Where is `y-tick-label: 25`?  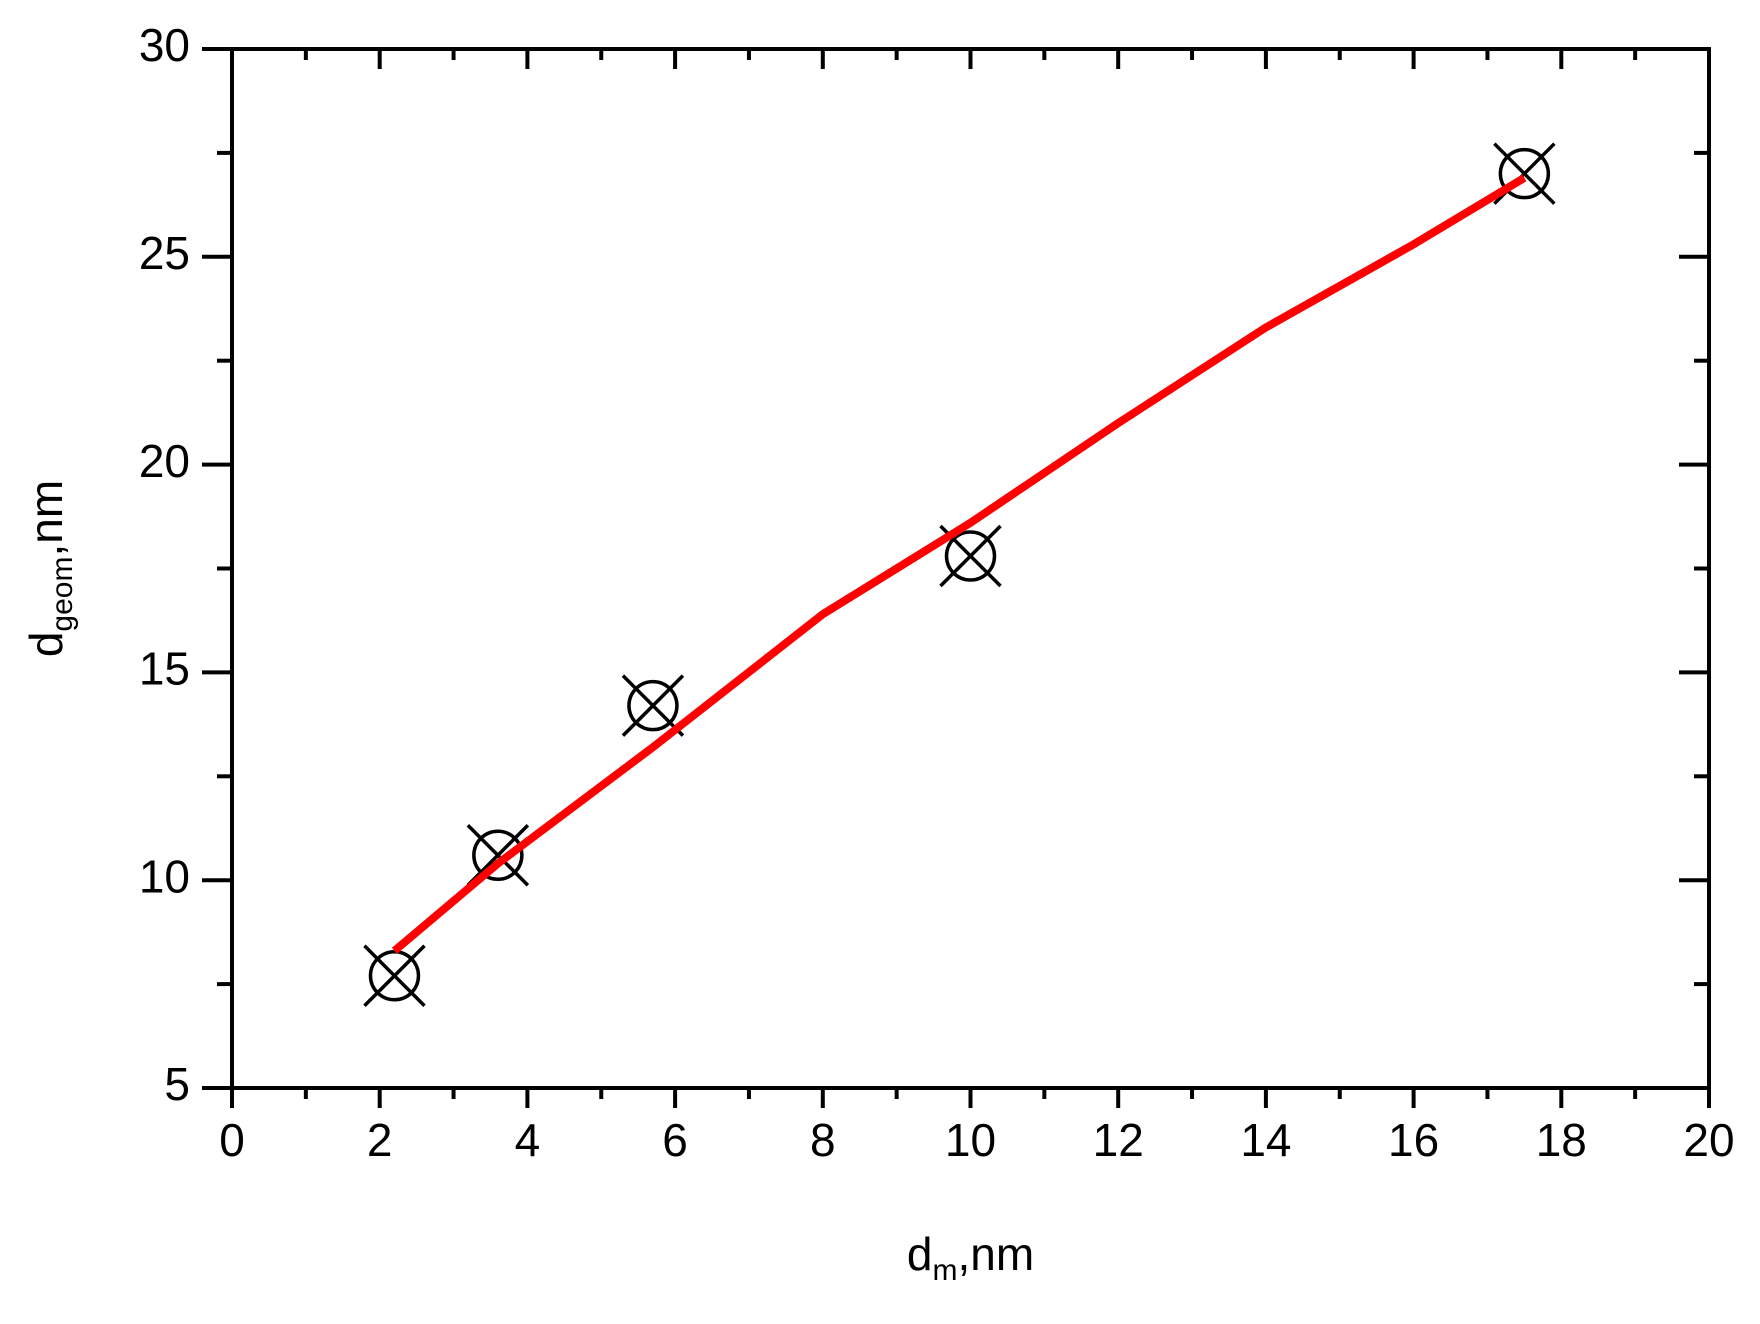 y-tick-label: 25 is located at coordinates (164, 253).